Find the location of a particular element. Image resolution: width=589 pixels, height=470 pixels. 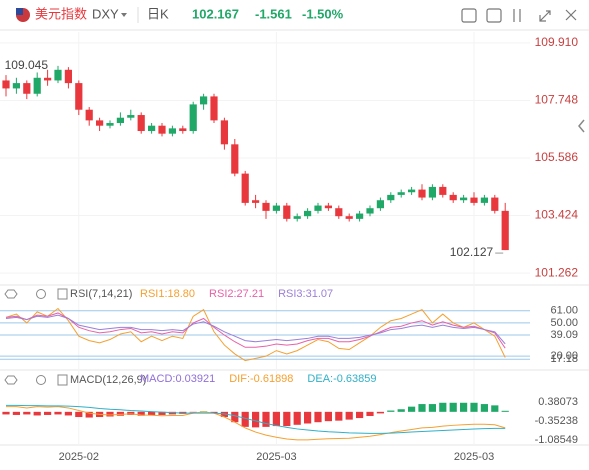

rsi-legend: RSI(7,14,21) is located at coordinates (68, 294).